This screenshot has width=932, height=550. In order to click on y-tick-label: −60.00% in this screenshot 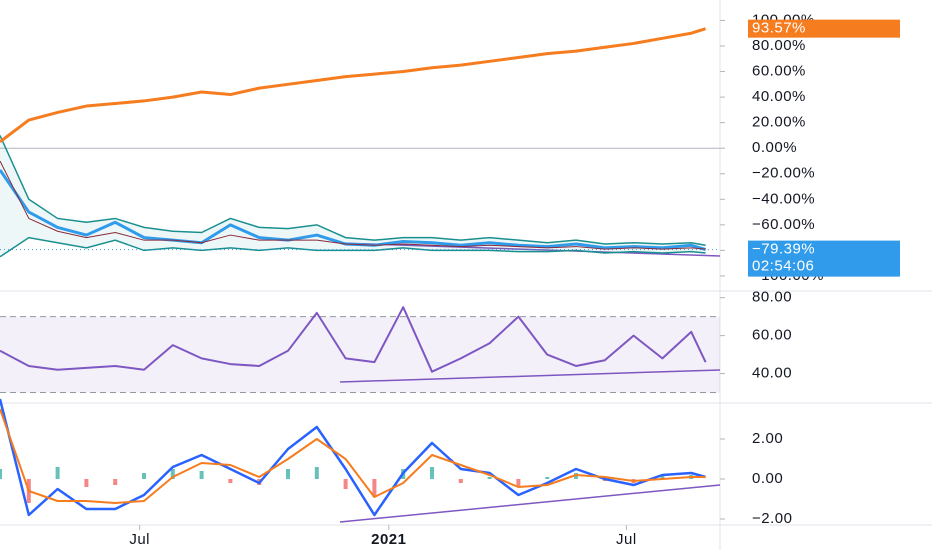, I will do `click(783, 224)`.